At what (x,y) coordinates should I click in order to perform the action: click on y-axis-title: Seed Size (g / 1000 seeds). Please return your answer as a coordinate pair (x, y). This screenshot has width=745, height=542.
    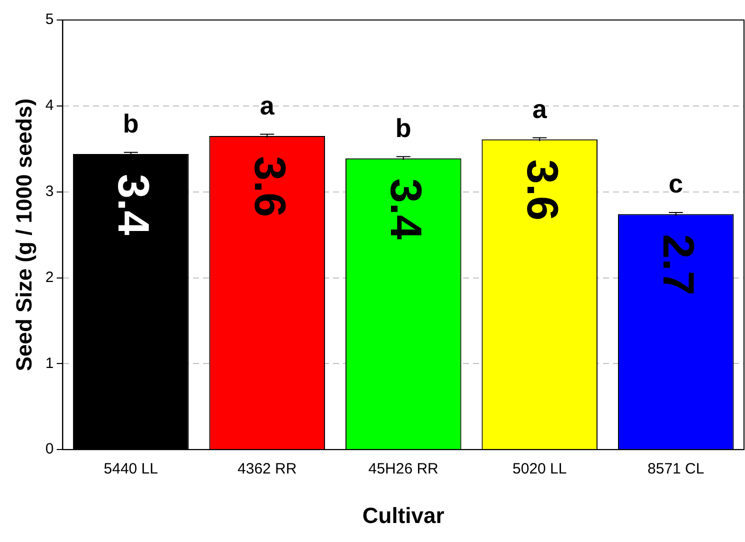
    Looking at the image, I should click on (23, 235).